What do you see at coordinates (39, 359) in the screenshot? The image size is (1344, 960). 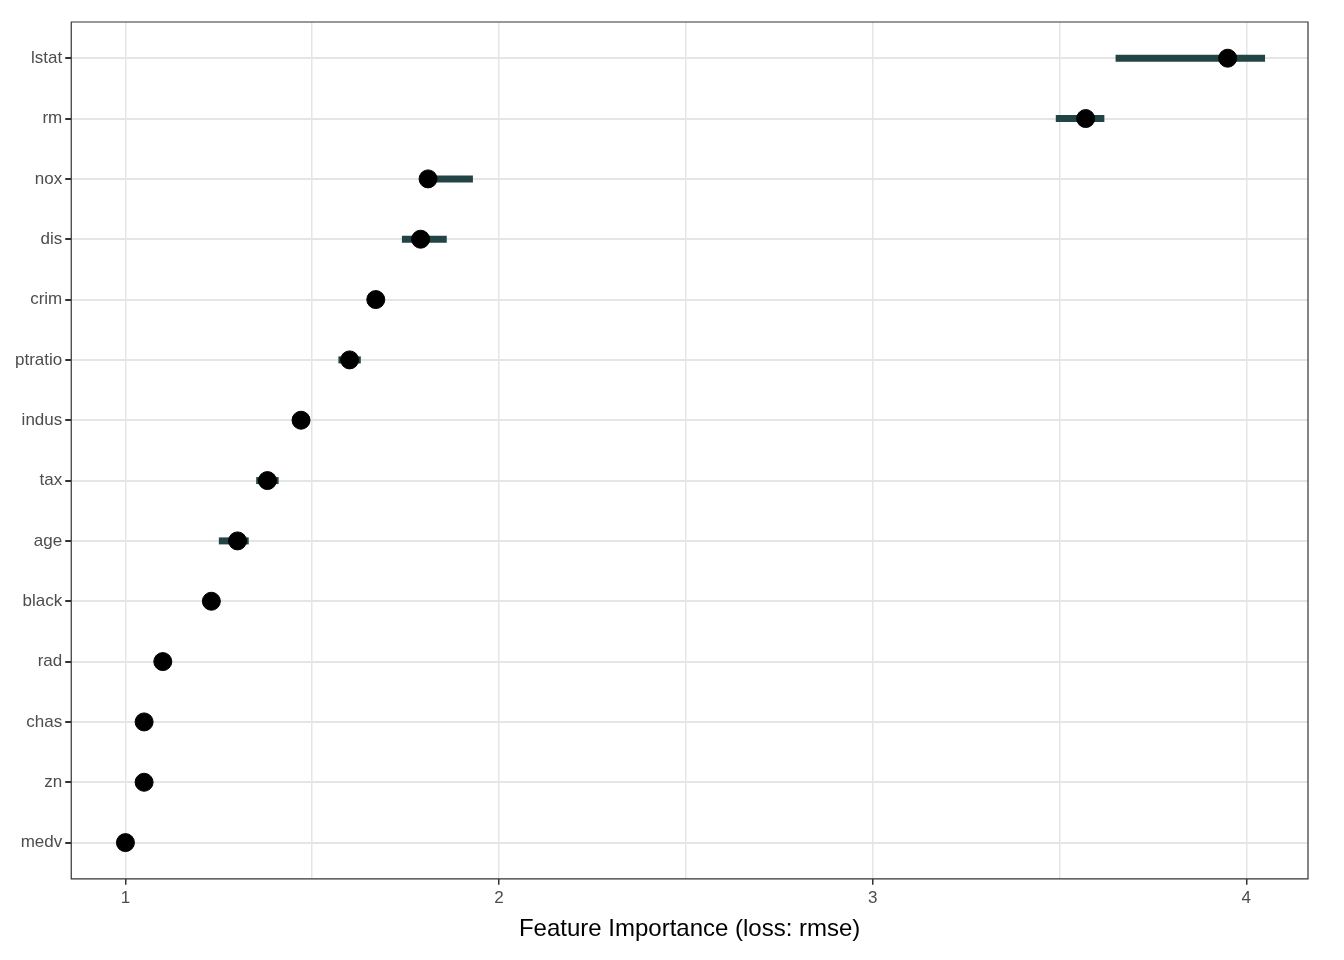 I see `y-tick-label: ptratio` at bounding box center [39, 359].